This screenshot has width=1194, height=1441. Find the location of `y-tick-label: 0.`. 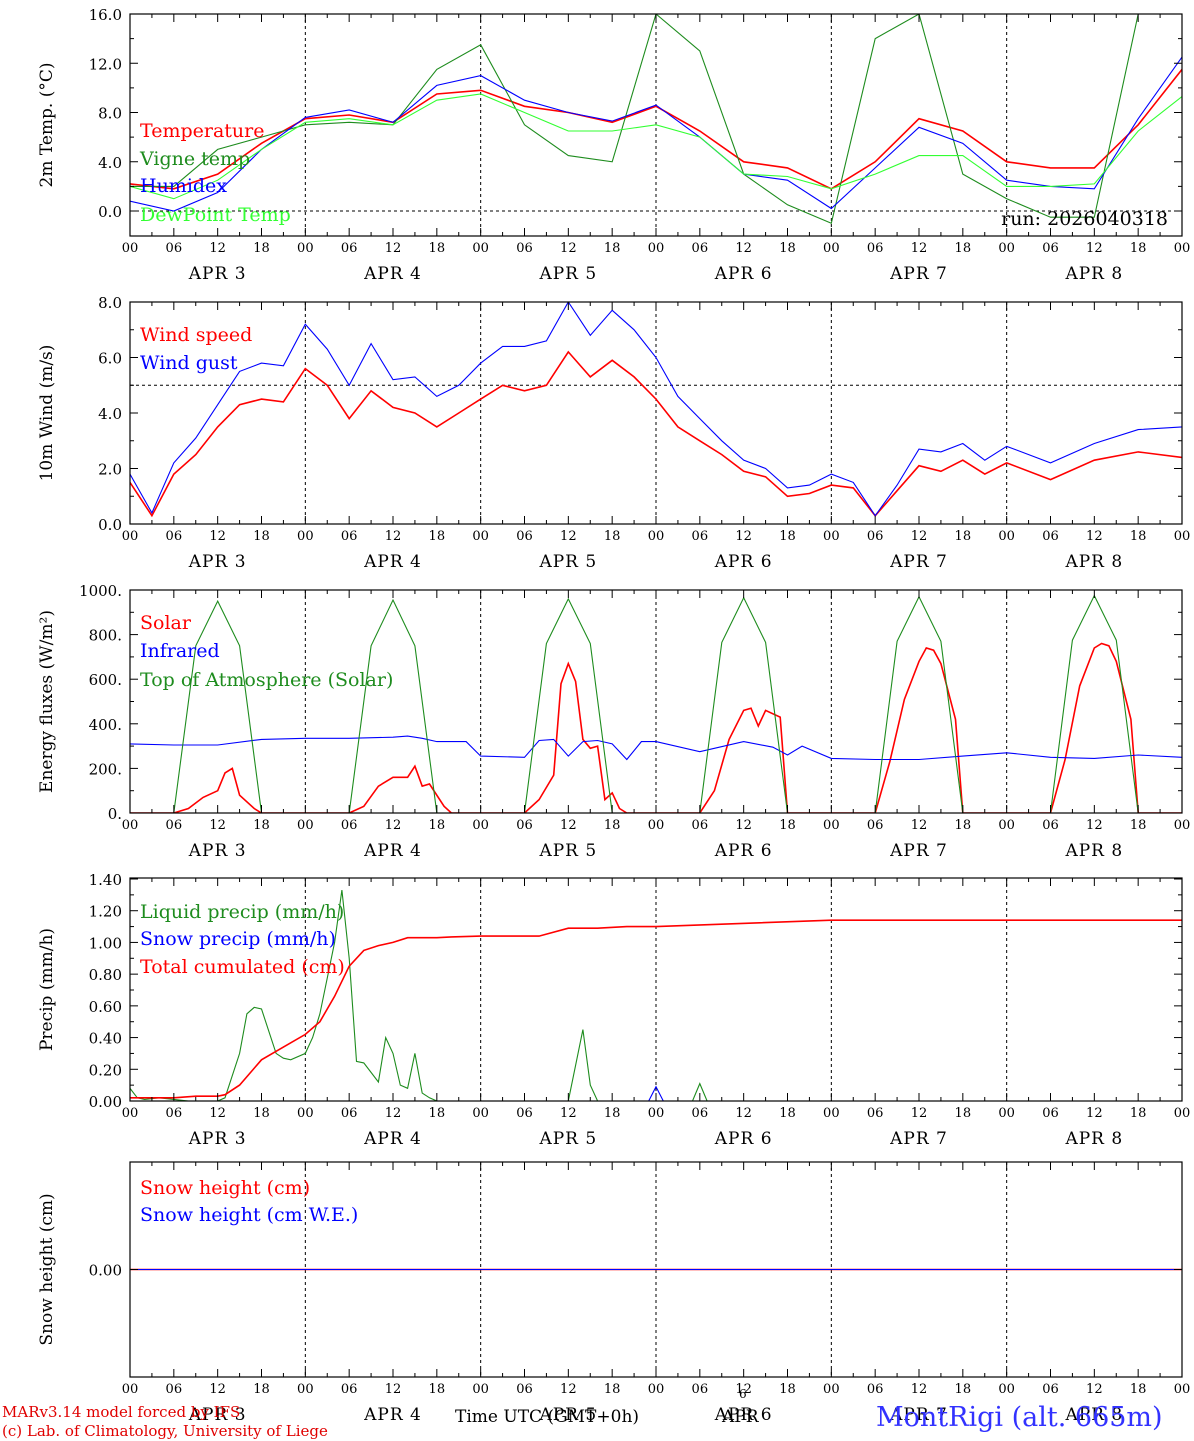

y-tick-label: 0. is located at coordinates (115, 814).